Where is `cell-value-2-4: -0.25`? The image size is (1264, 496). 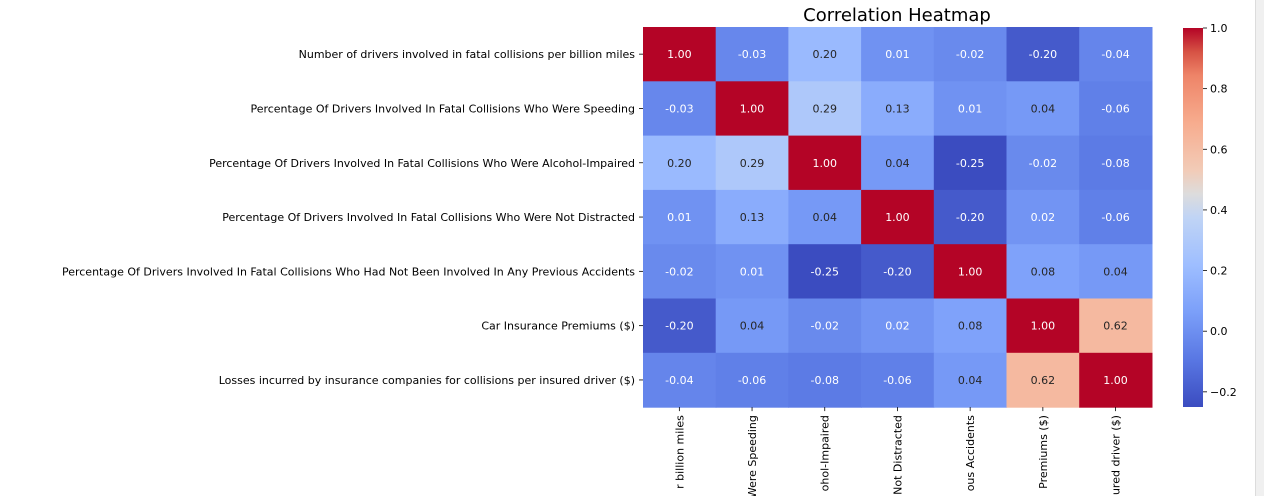
cell-value-2-4: -0.25 is located at coordinates (970, 163).